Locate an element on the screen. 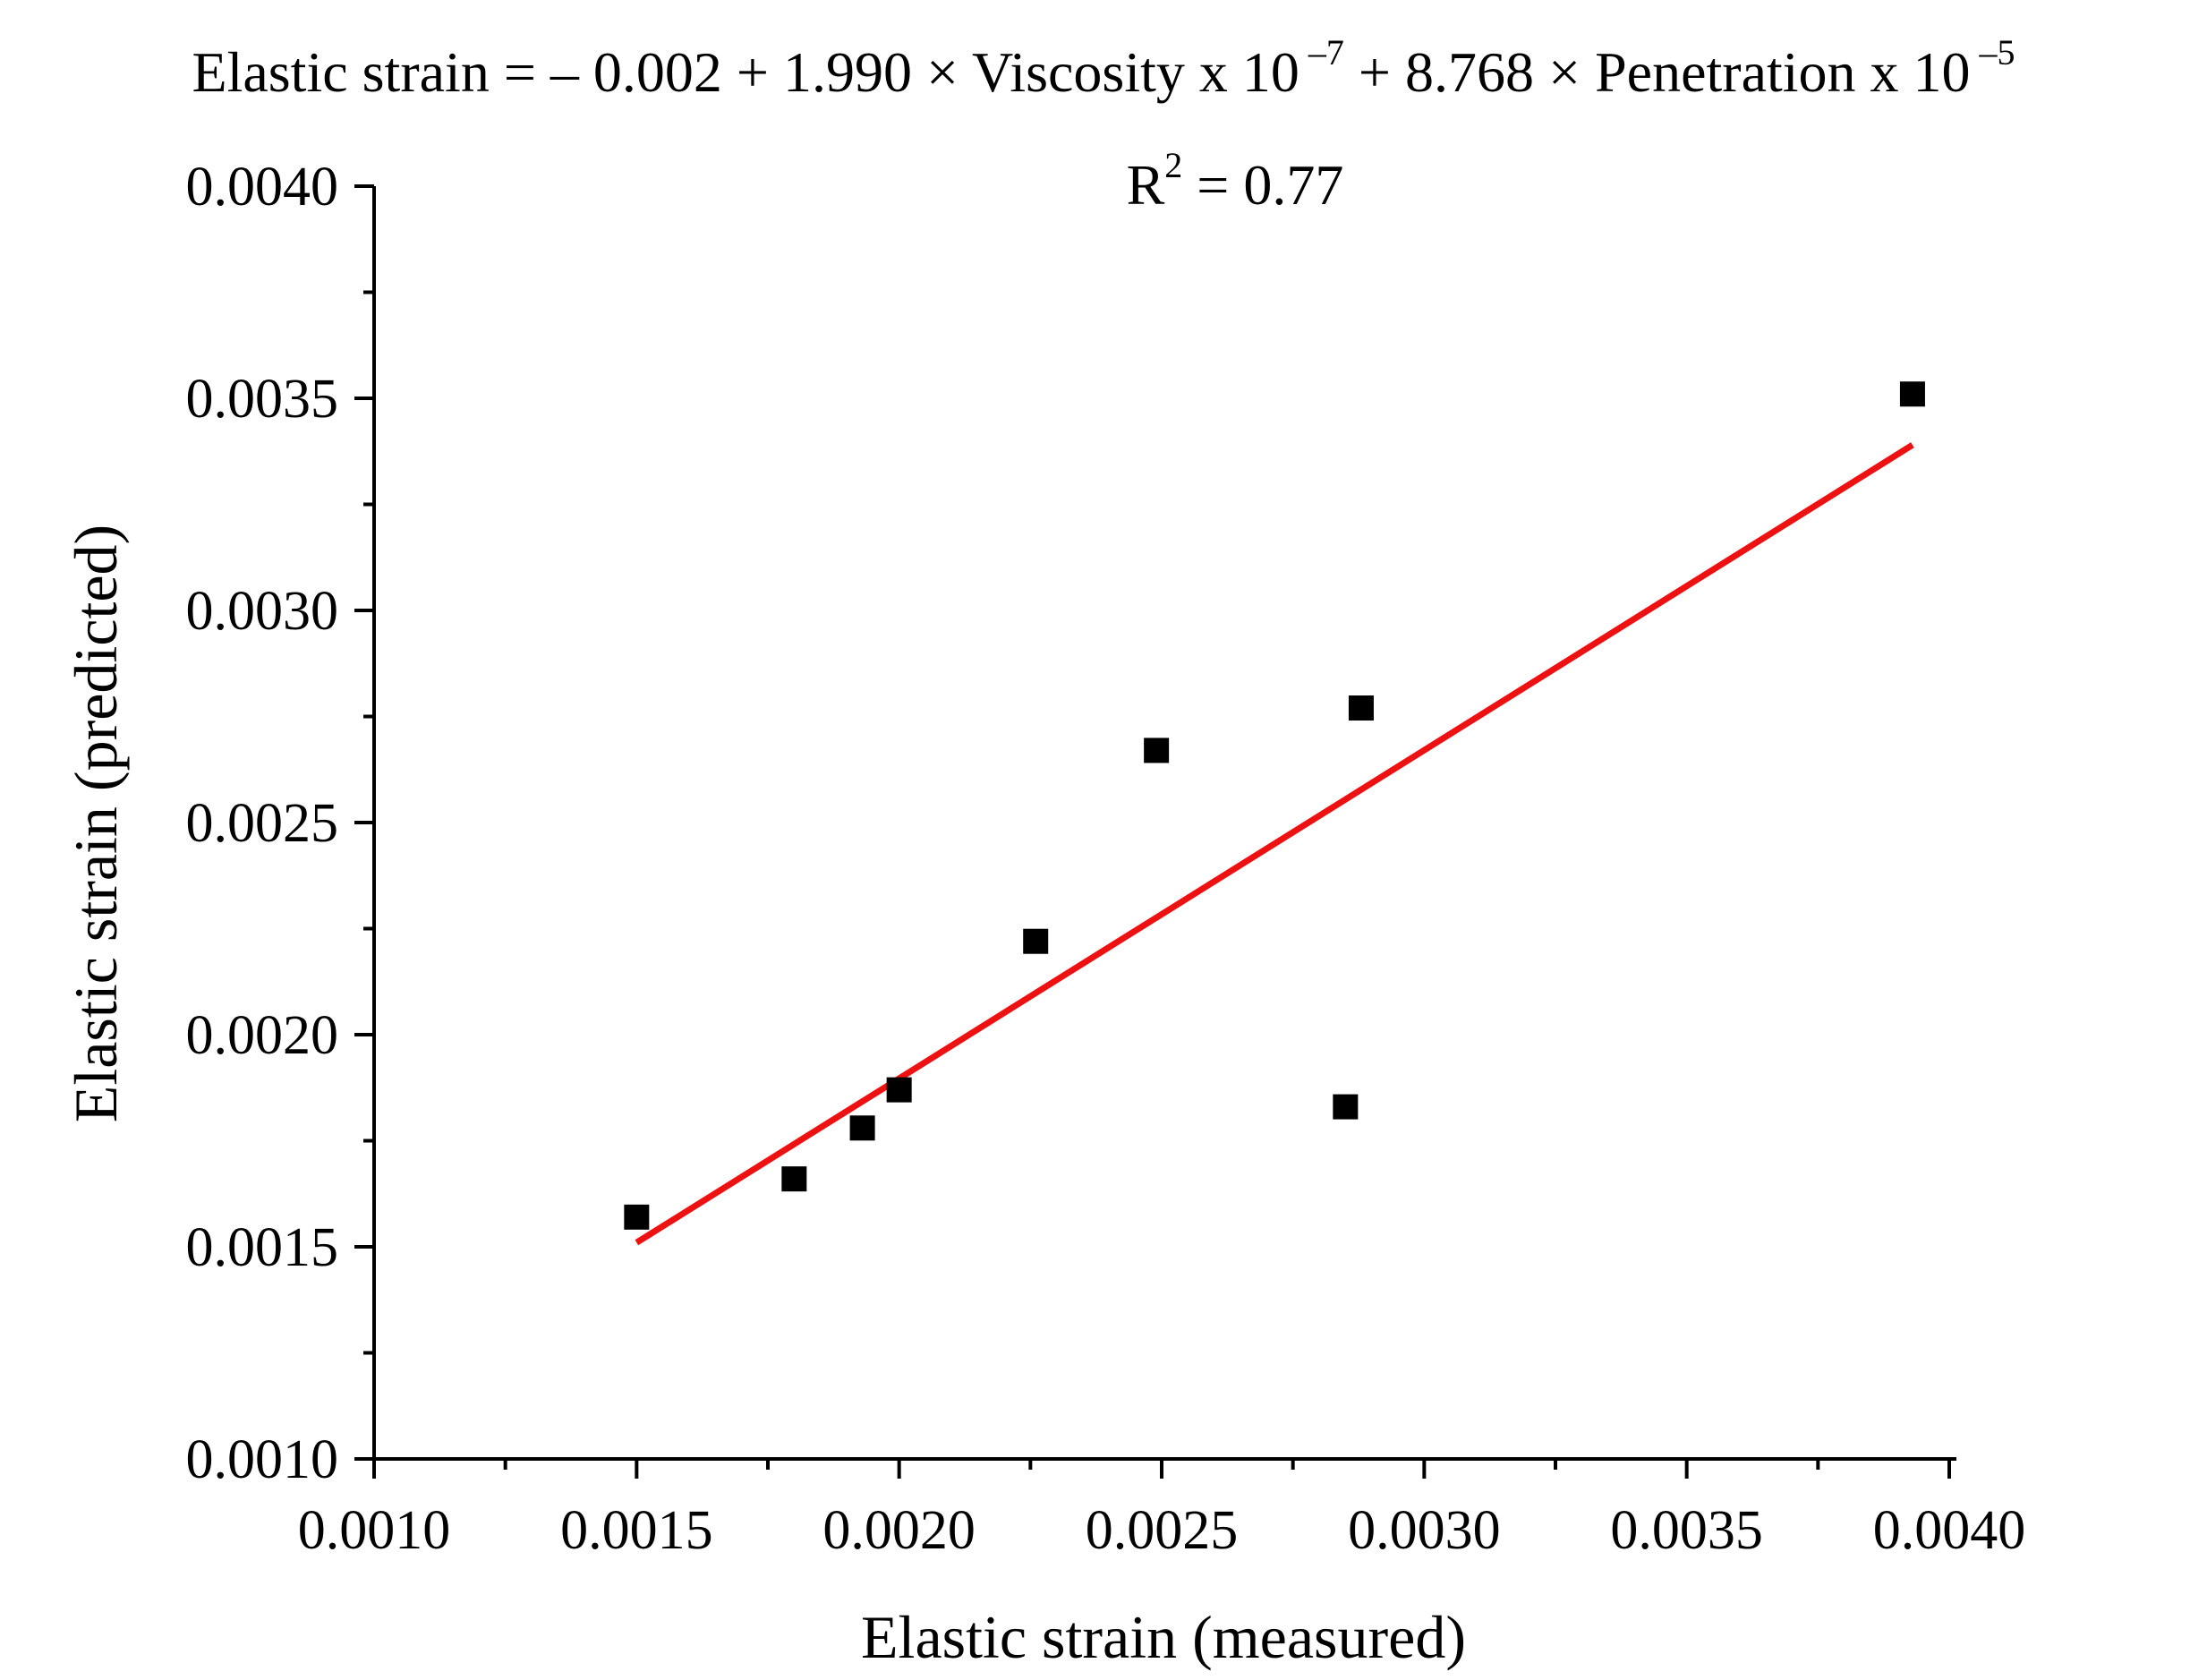 This screenshot has height=1680, width=2207. r-squared-superscript: 2 is located at coordinates (1173, 165).